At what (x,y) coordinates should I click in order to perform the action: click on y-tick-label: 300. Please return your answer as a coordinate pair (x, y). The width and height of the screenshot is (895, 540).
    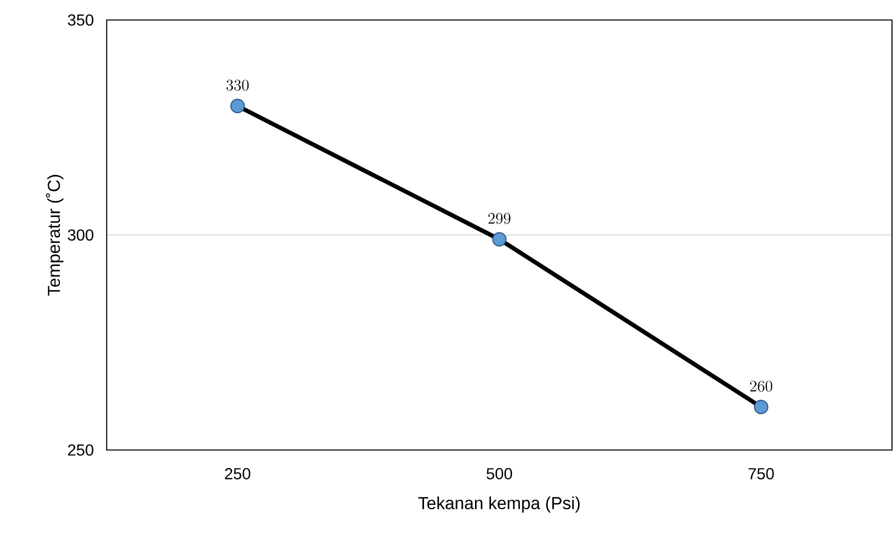
    Looking at the image, I should click on (81, 235).